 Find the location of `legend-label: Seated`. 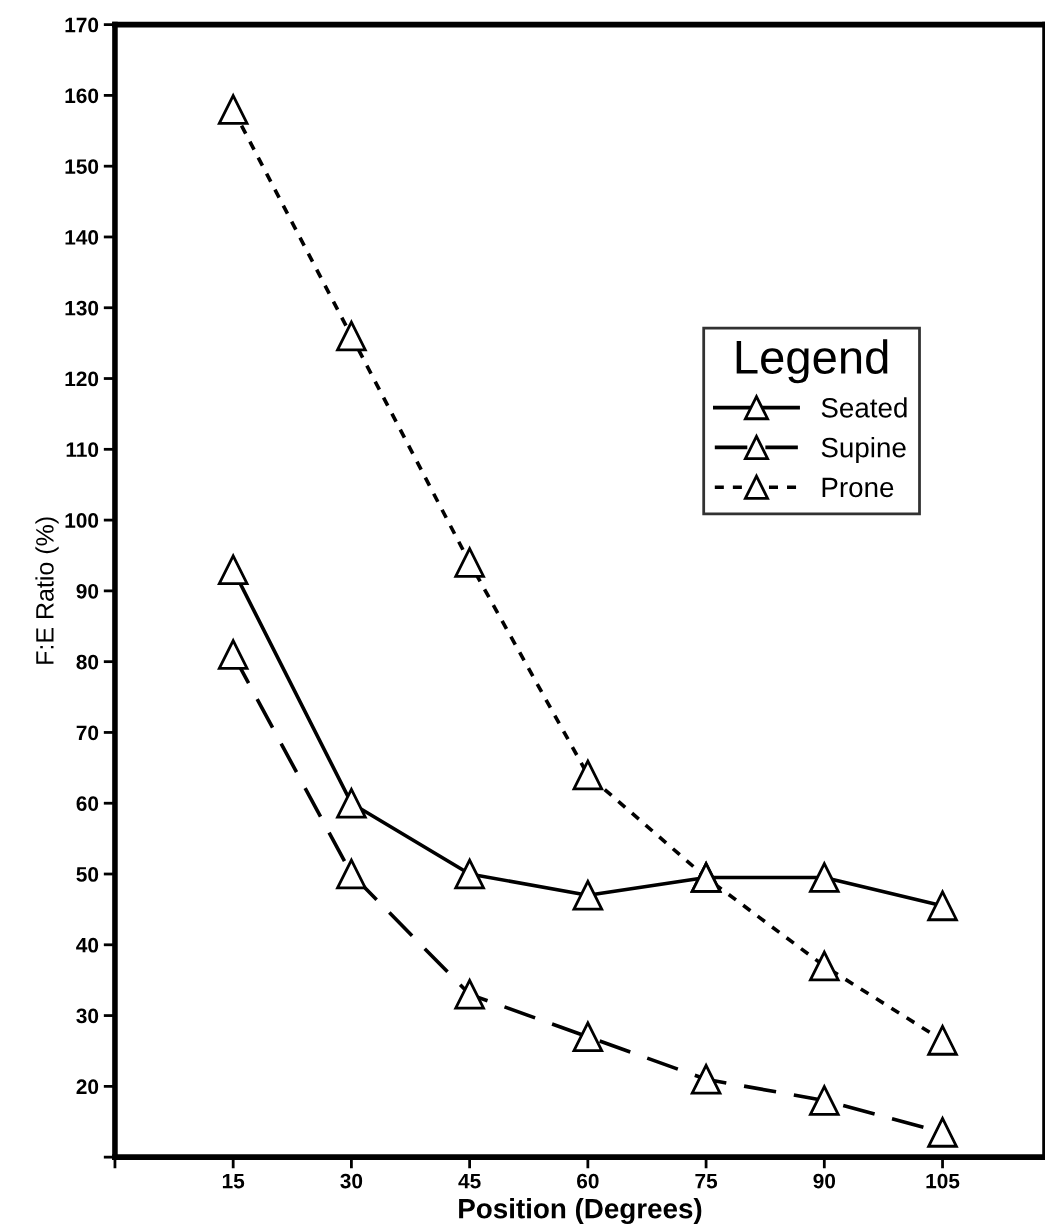

legend-label: Seated is located at coordinates (864, 407).